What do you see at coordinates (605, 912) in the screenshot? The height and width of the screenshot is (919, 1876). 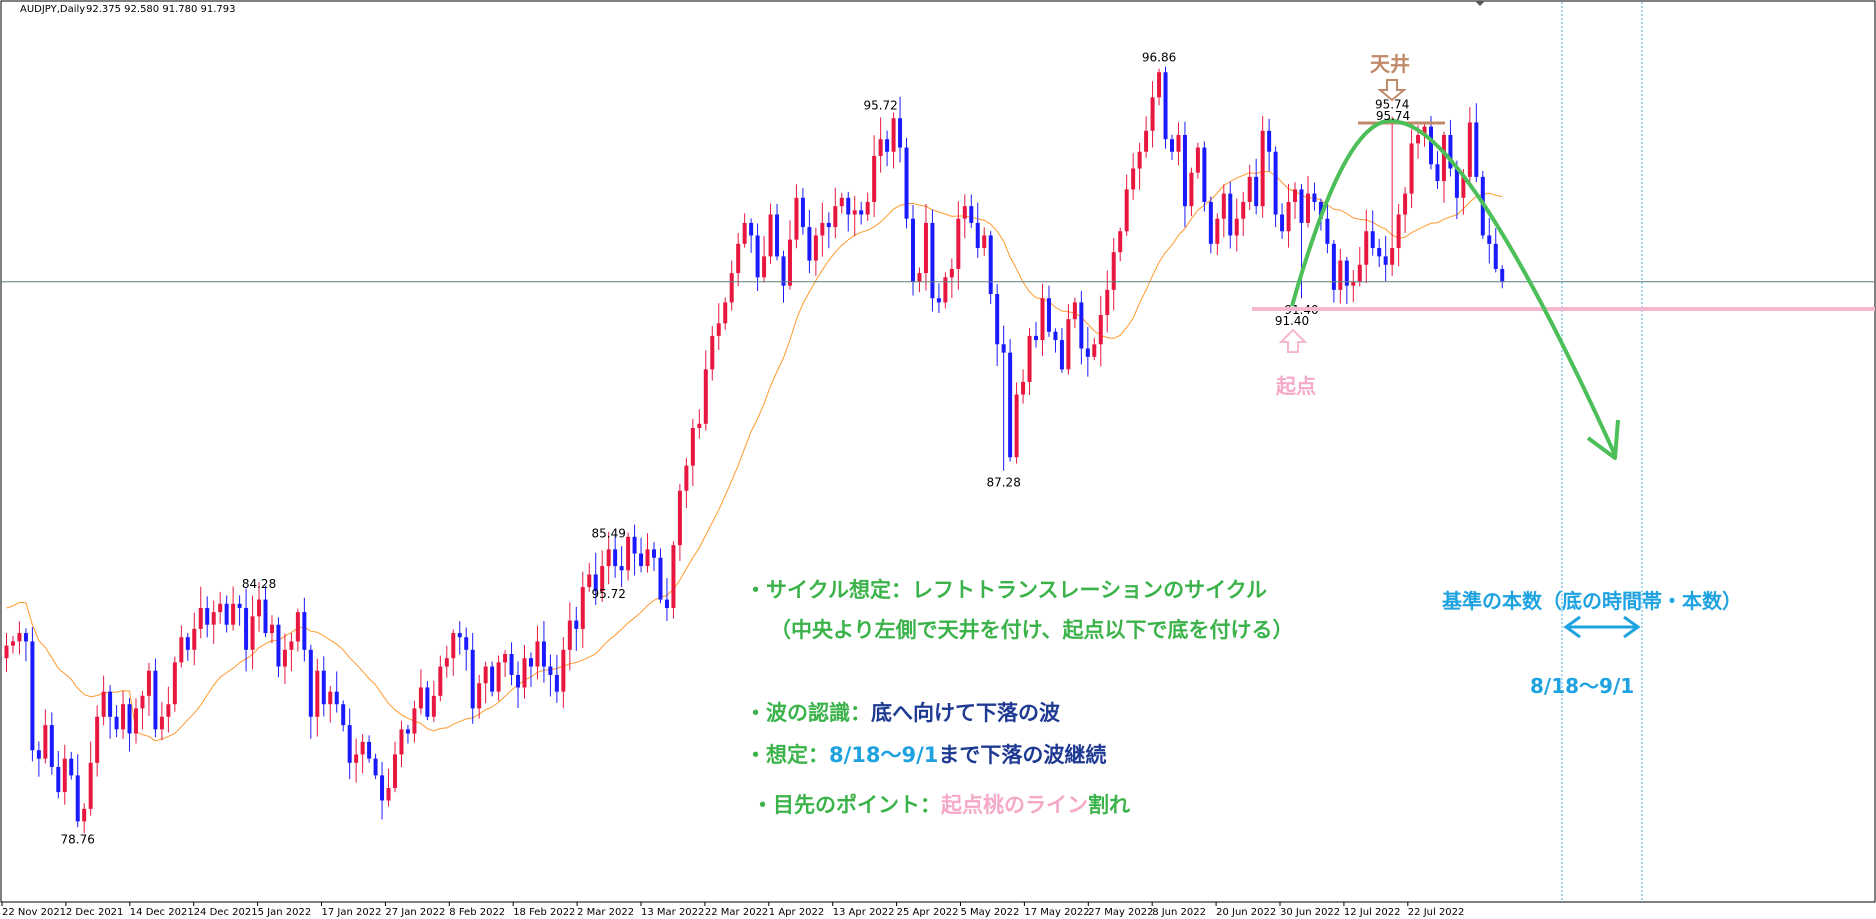 I see `x-axis-tick-label: 2 Mar 2022` at bounding box center [605, 912].